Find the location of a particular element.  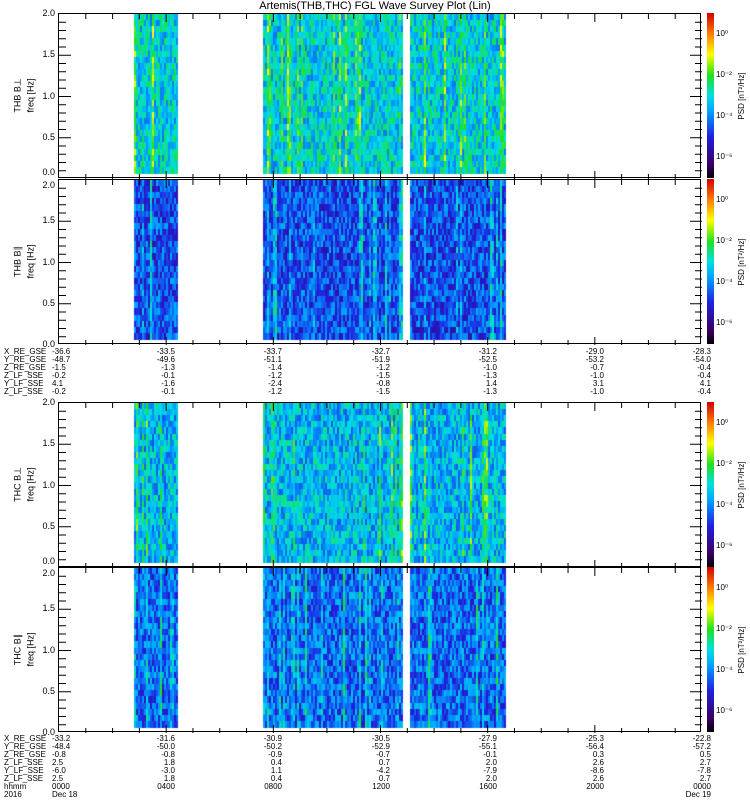

ephemeris-value: -48.7 is located at coordinates (61, 359).